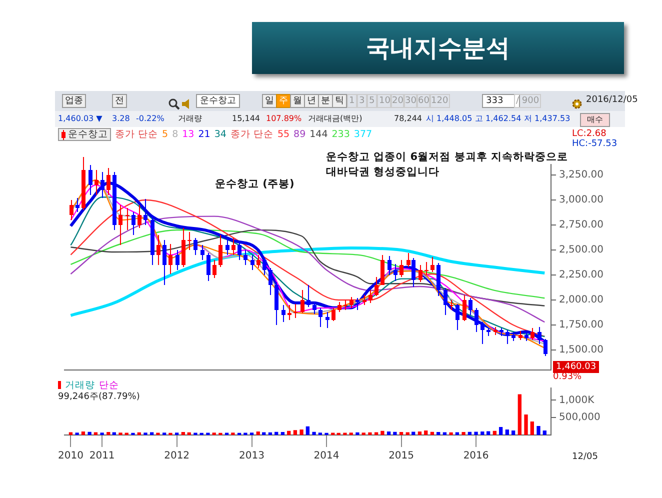 This screenshot has width=662, height=498. What do you see at coordinates (352, 101) in the screenshot?
I see `text: 1` at bounding box center [352, 101].